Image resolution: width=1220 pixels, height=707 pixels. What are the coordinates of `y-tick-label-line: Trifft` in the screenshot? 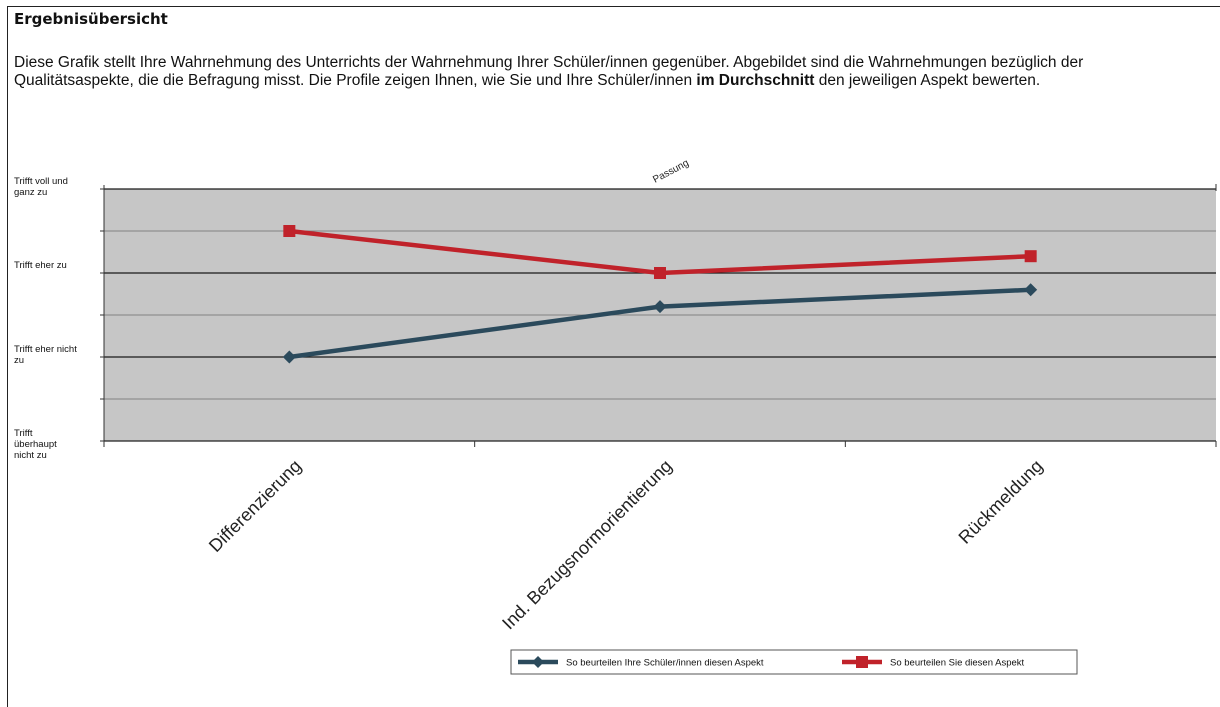 It's located at (23, 433).